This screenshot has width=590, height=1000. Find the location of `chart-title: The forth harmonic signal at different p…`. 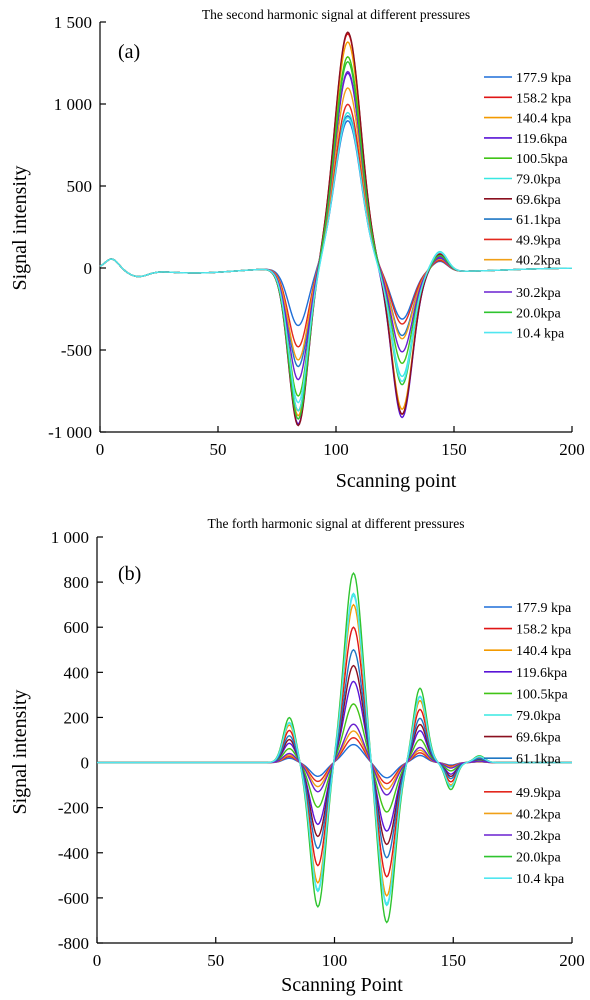

chart-title: The forth harmonic signal at different p… is located at coordinates (336, 523).